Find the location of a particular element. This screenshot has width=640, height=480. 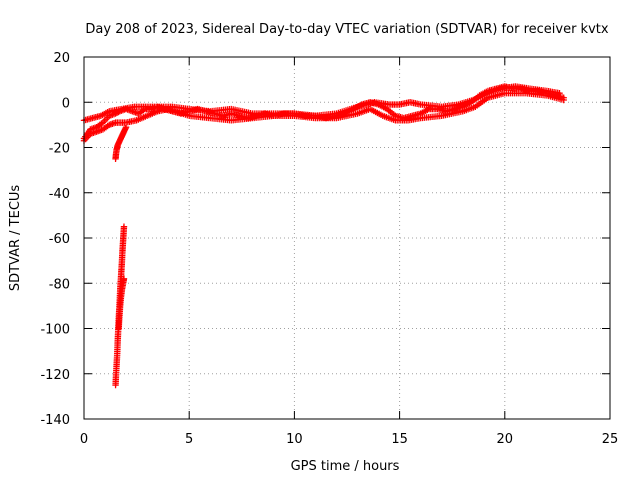

y-tick-label: -120 is located at coordinates (55, 375).